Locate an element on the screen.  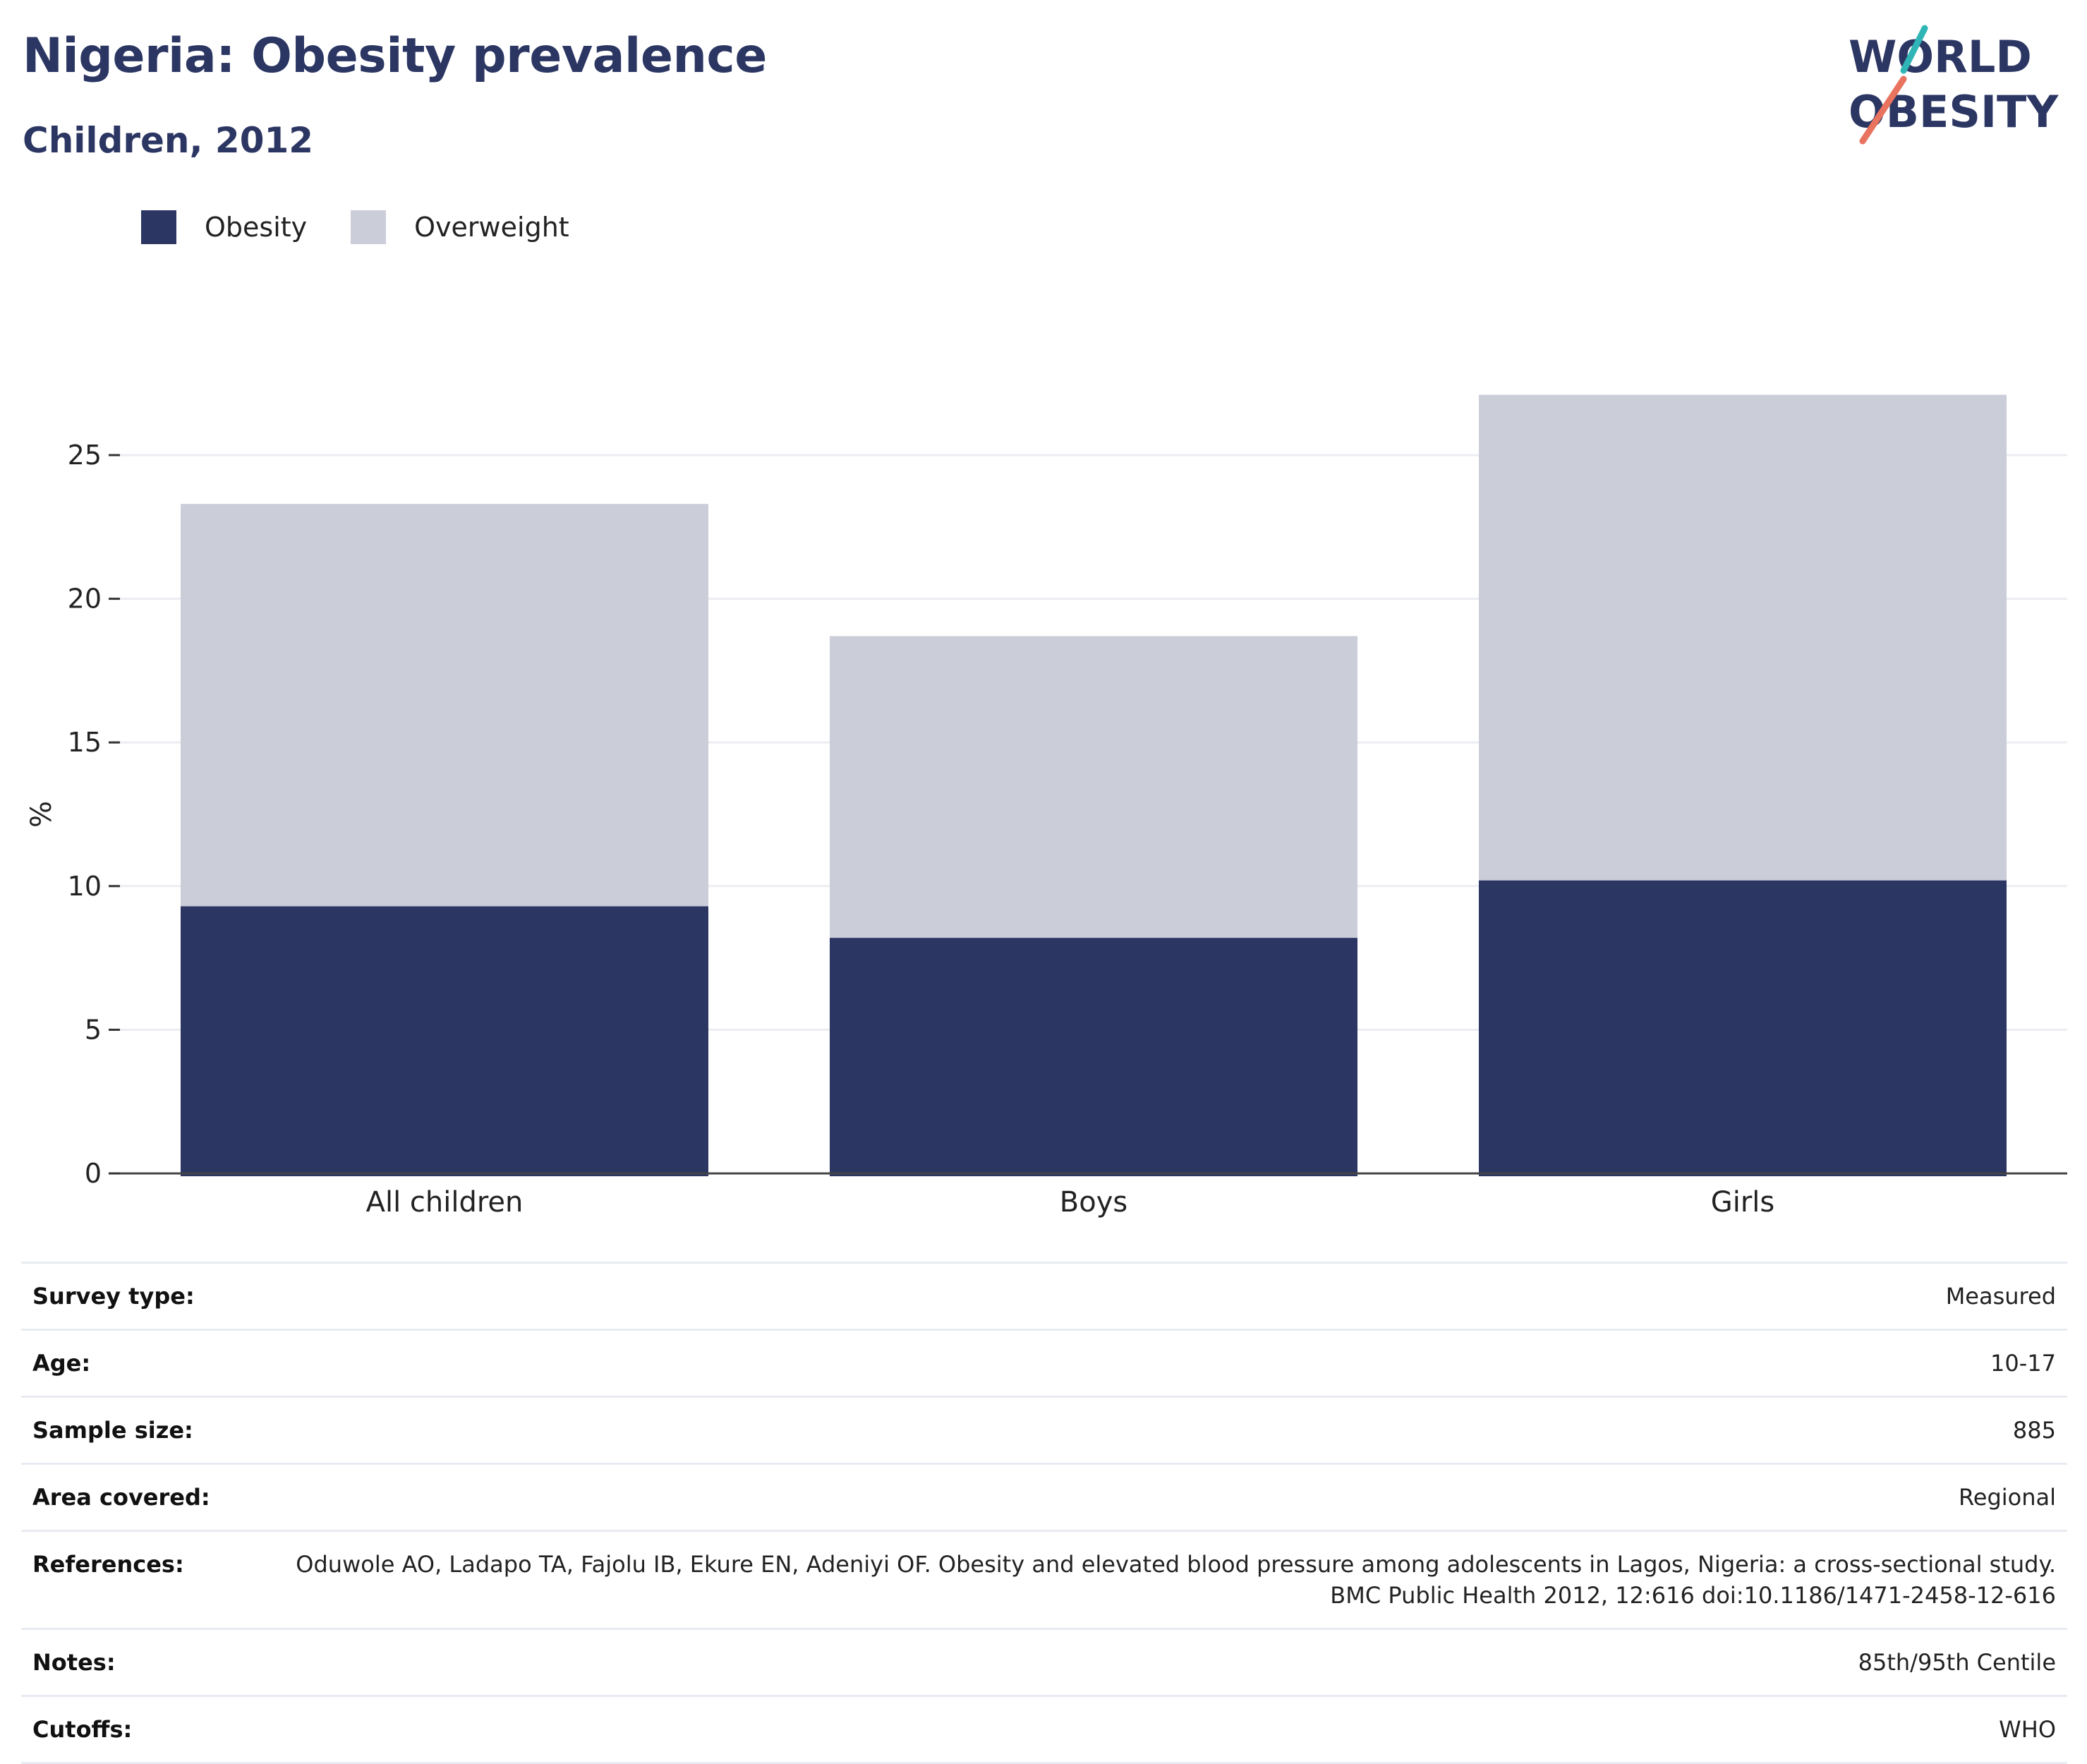
bar-obesity-all-children is located at coordinates (444, 1041).